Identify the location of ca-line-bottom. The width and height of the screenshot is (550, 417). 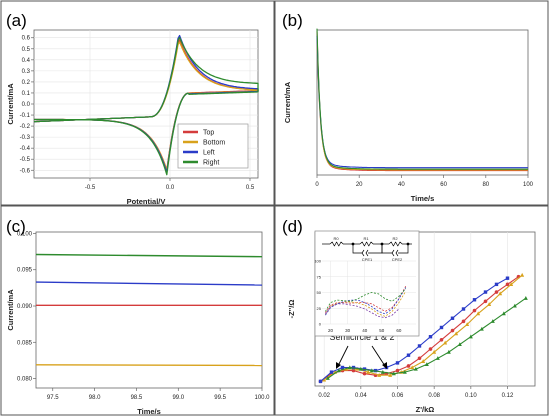
(422, 104).